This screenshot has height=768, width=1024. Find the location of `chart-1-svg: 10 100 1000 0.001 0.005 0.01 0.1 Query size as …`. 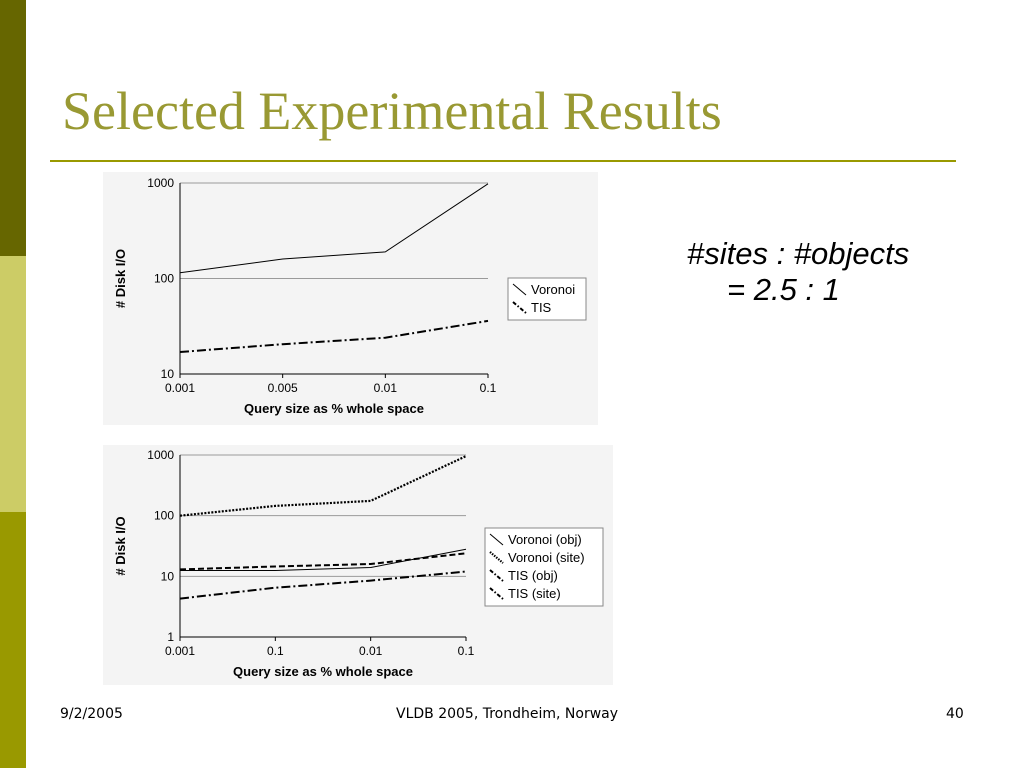

chart-1-svg: 10 100 1000 0.001 0.005 0.01 0.1 Query size as … is located at coordinates (350, 296).